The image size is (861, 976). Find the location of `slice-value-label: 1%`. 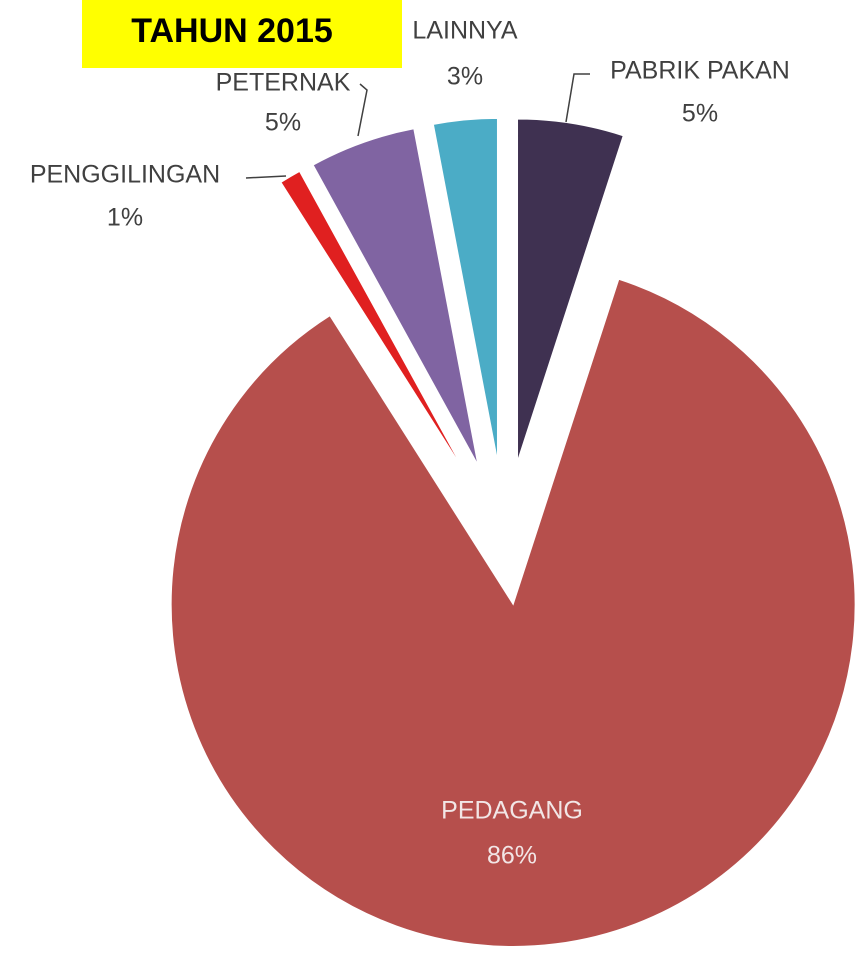

slice-value-label: 1% is located at coordinates (125, 218).